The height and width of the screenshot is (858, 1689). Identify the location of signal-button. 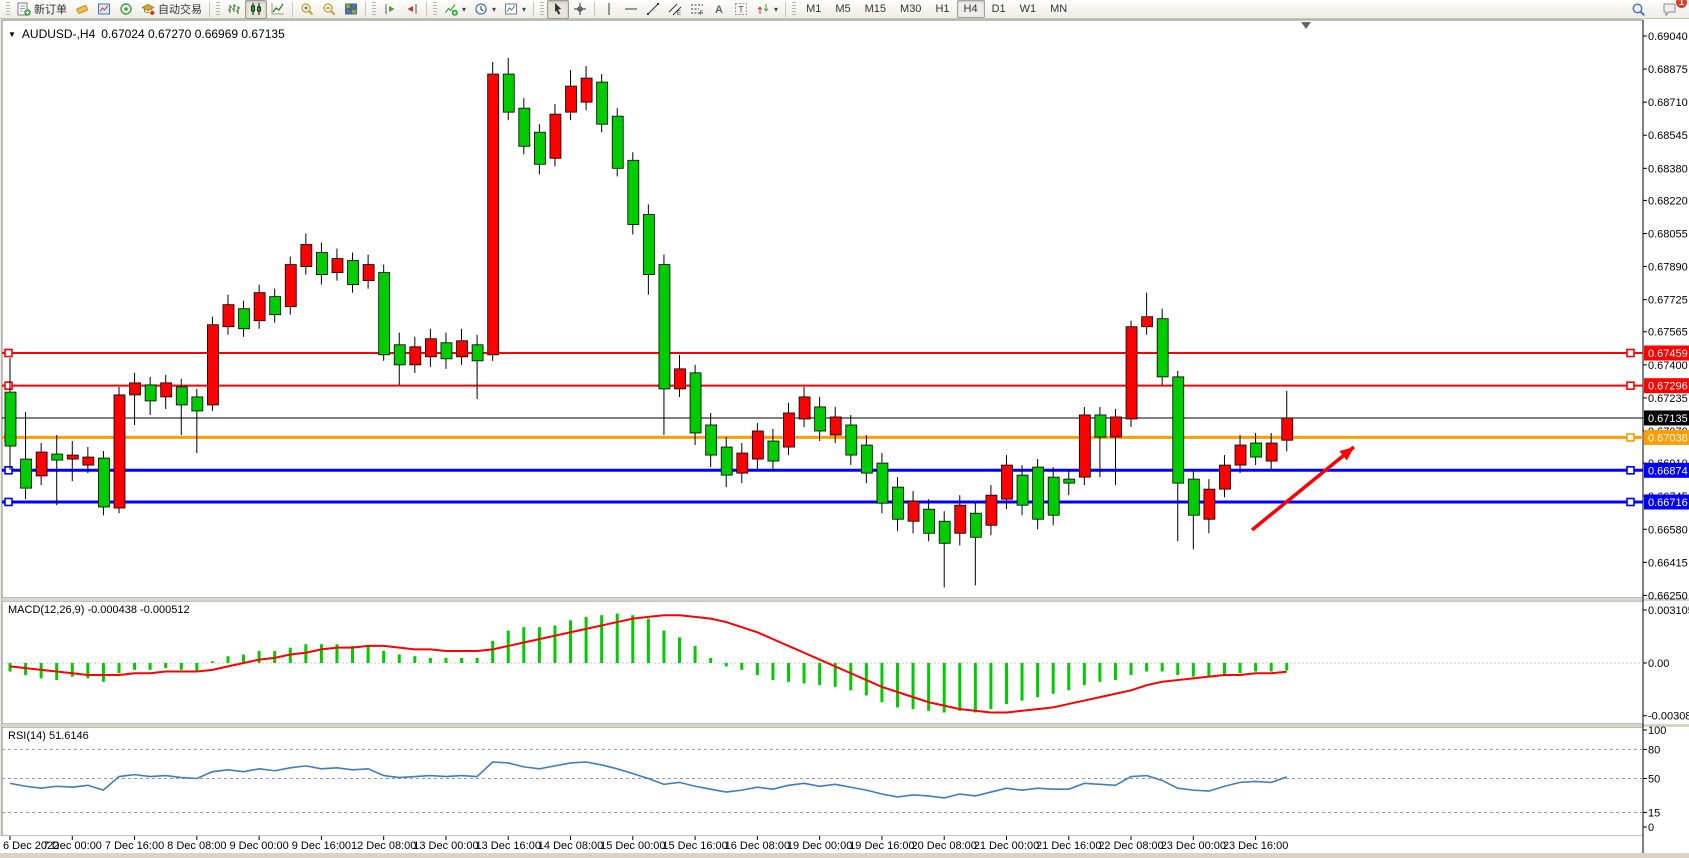
(126, 9).